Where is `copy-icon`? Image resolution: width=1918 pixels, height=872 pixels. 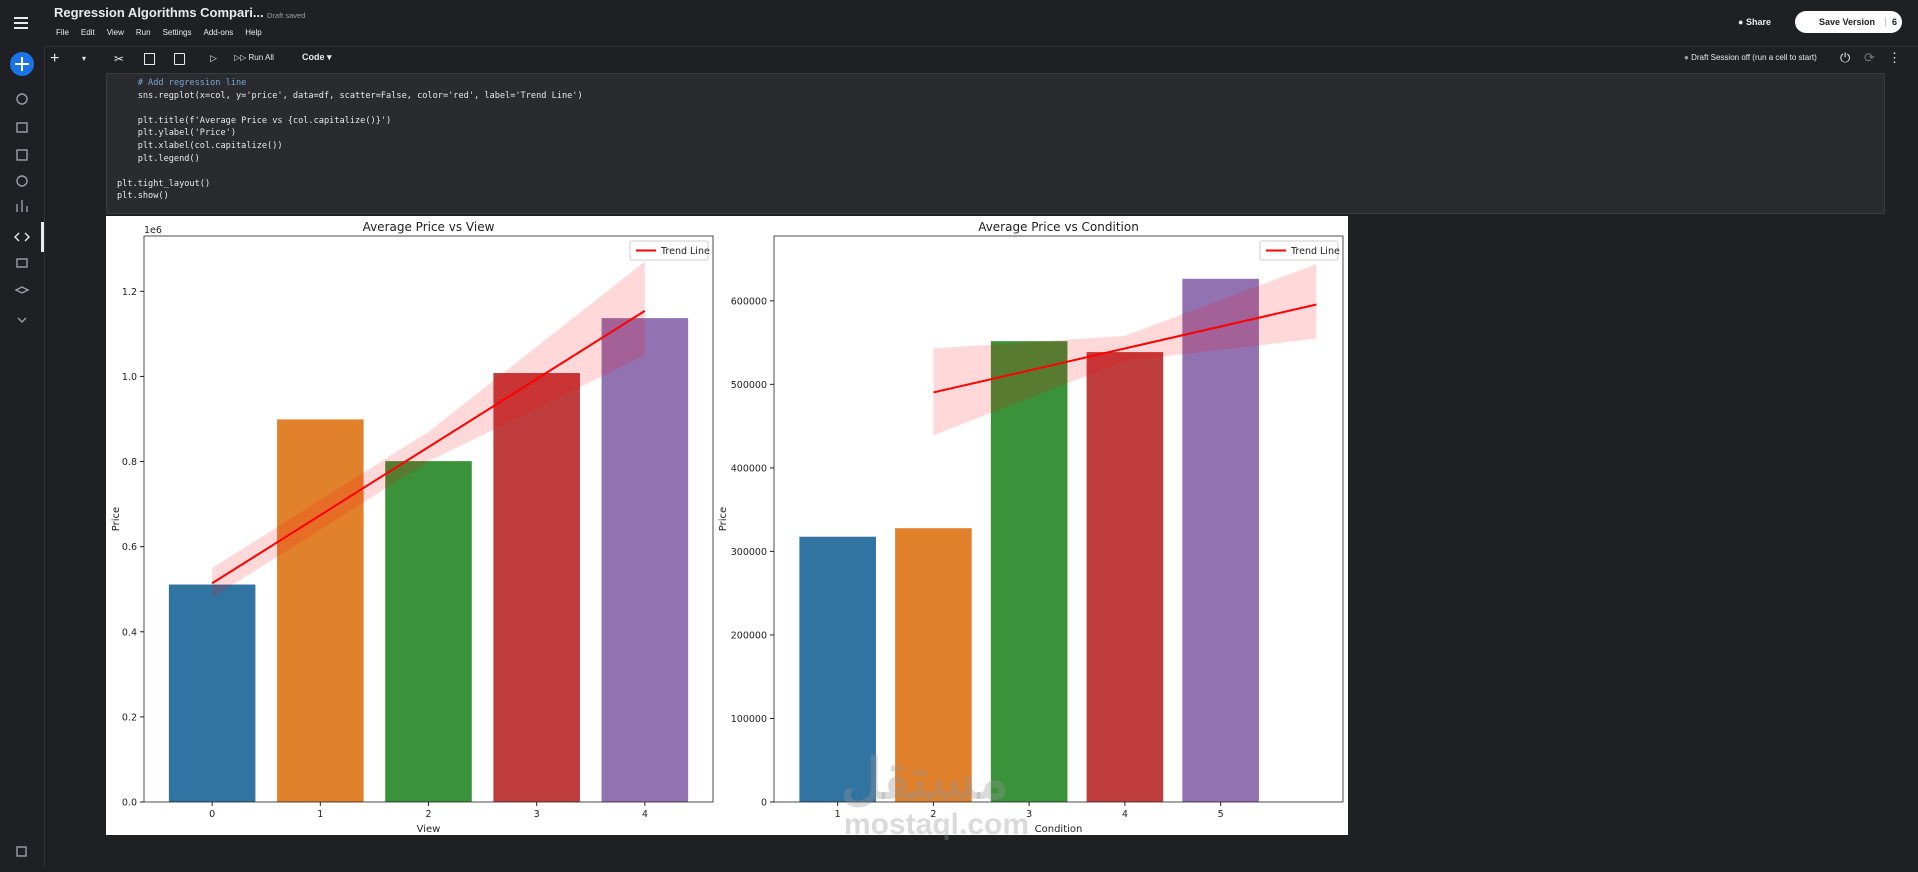 copy-icon is located at coordinates (149, 59).